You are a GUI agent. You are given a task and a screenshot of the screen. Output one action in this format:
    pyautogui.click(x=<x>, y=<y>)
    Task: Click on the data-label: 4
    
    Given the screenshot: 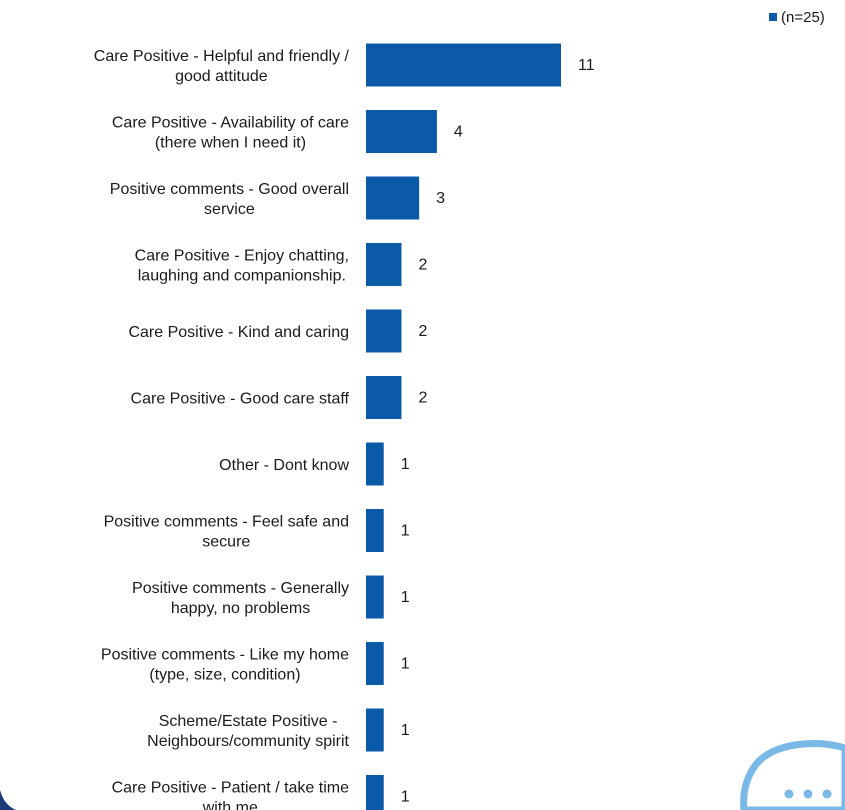 What is the action you would take?
    pyautogui.click(x=458, y=132)
    